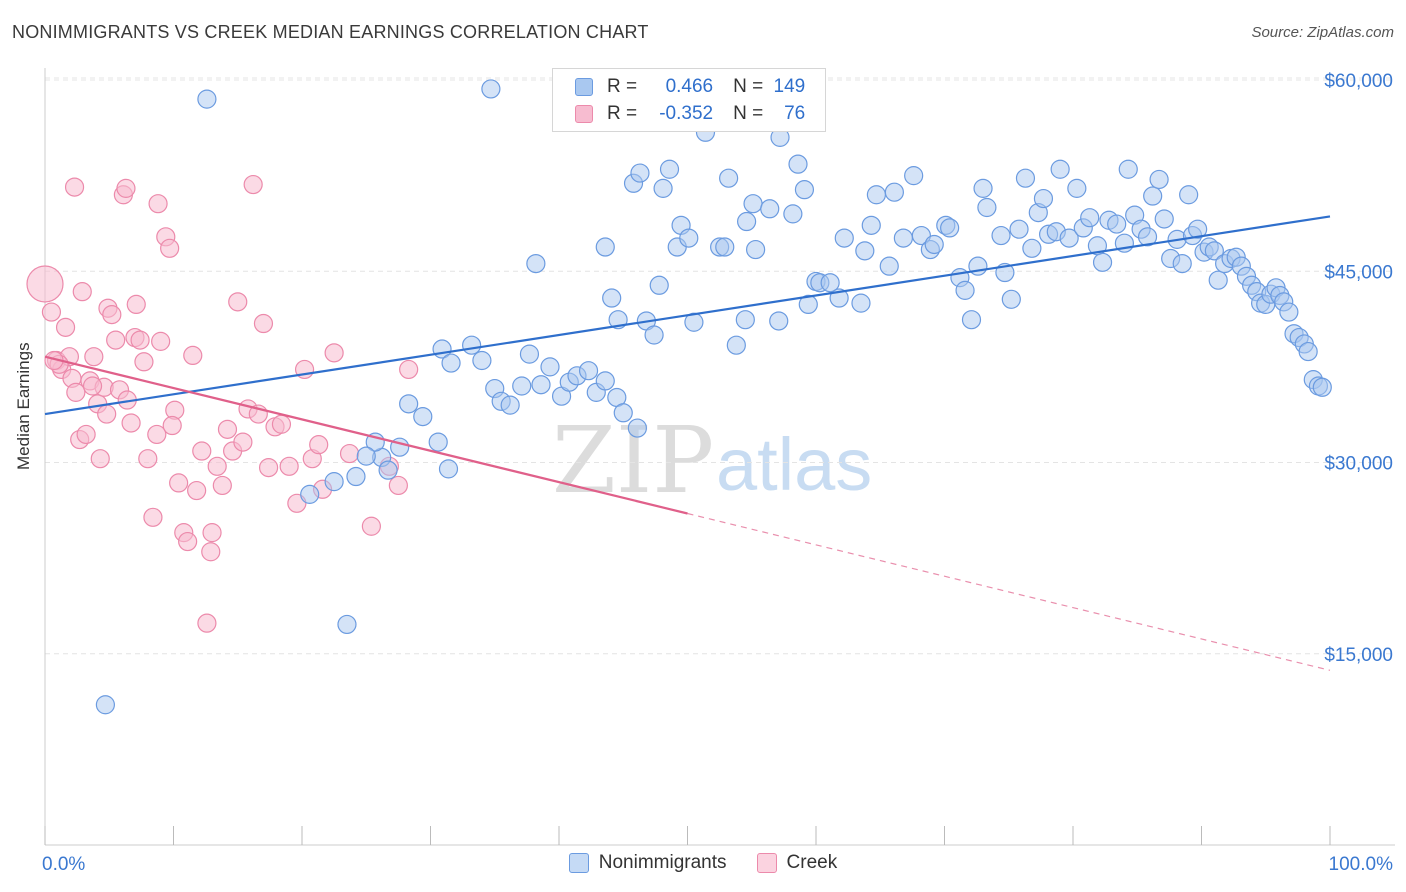 This screenshot has height=892, width=1406. What do you see at coordinates (794, 464) in the screenshot?
I see `watermark-atlas: atlas` at bounding box center [794, 464].